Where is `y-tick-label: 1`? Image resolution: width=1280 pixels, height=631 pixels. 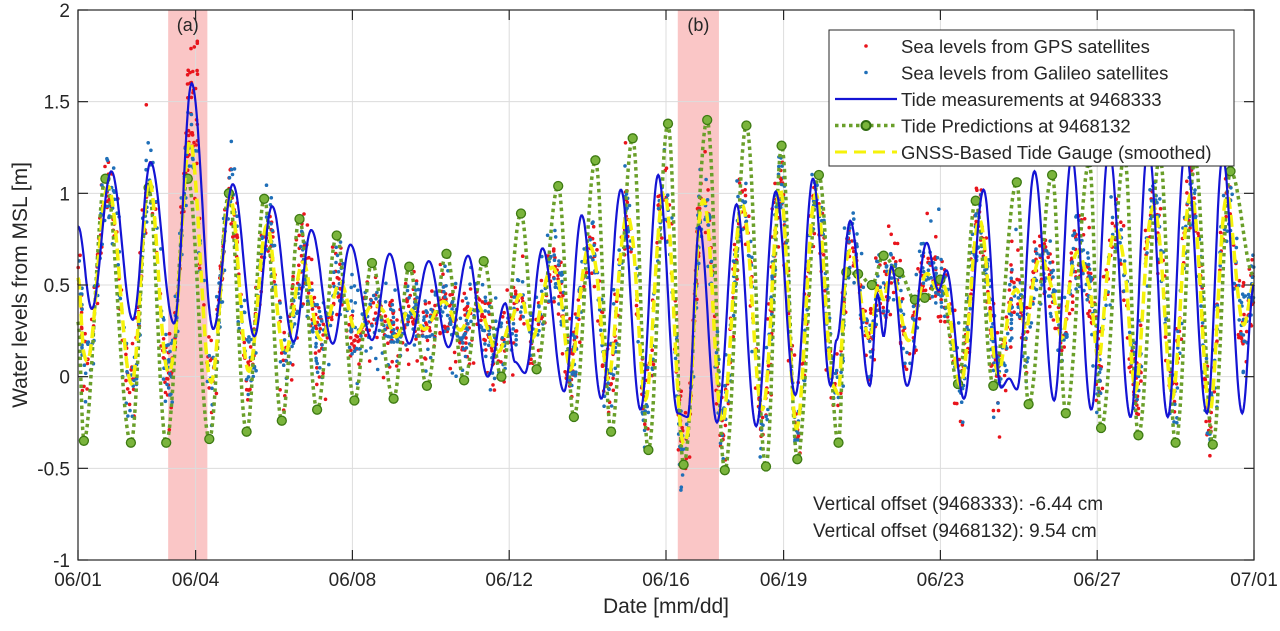
y-tick-label: 1 is located at coordinates (64, 194).